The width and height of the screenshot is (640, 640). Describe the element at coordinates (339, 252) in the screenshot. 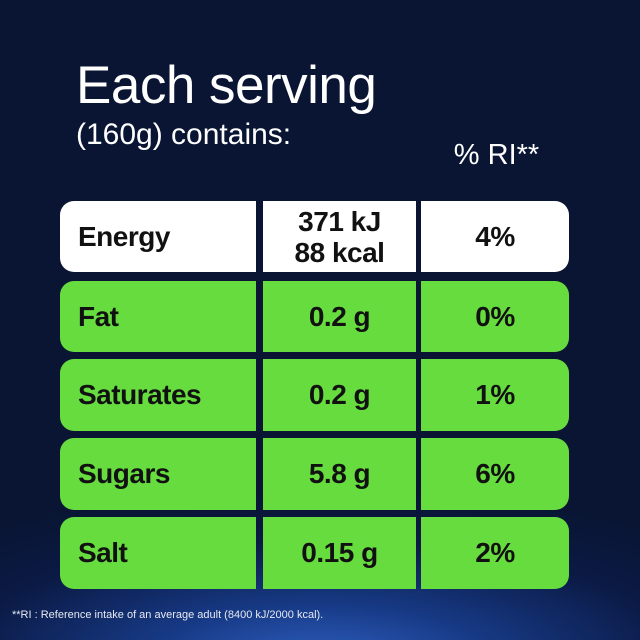

I see `energy-kcal-value: 88 kcal` at that location.